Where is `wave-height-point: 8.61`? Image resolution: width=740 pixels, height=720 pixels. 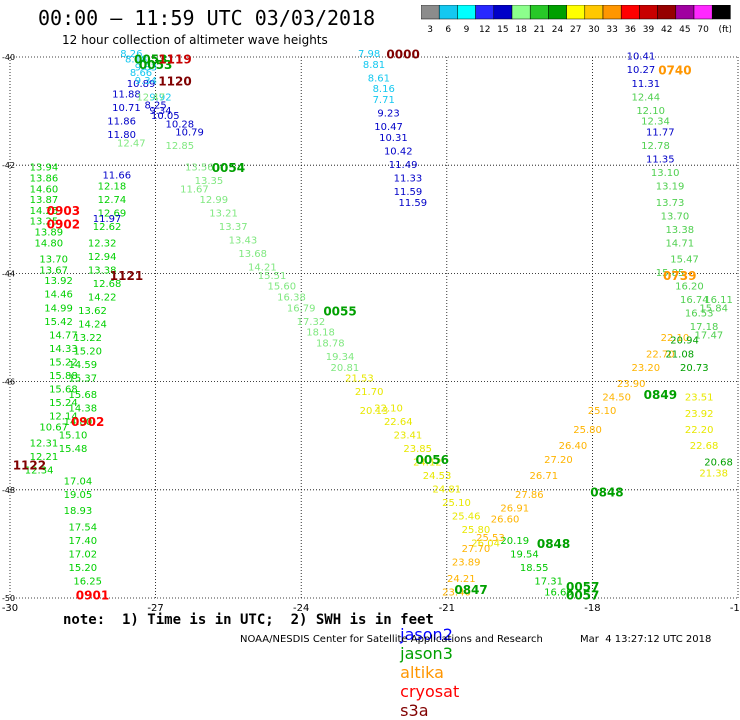
wave-height-point: 8.61 is located at coordinates (379, 78).